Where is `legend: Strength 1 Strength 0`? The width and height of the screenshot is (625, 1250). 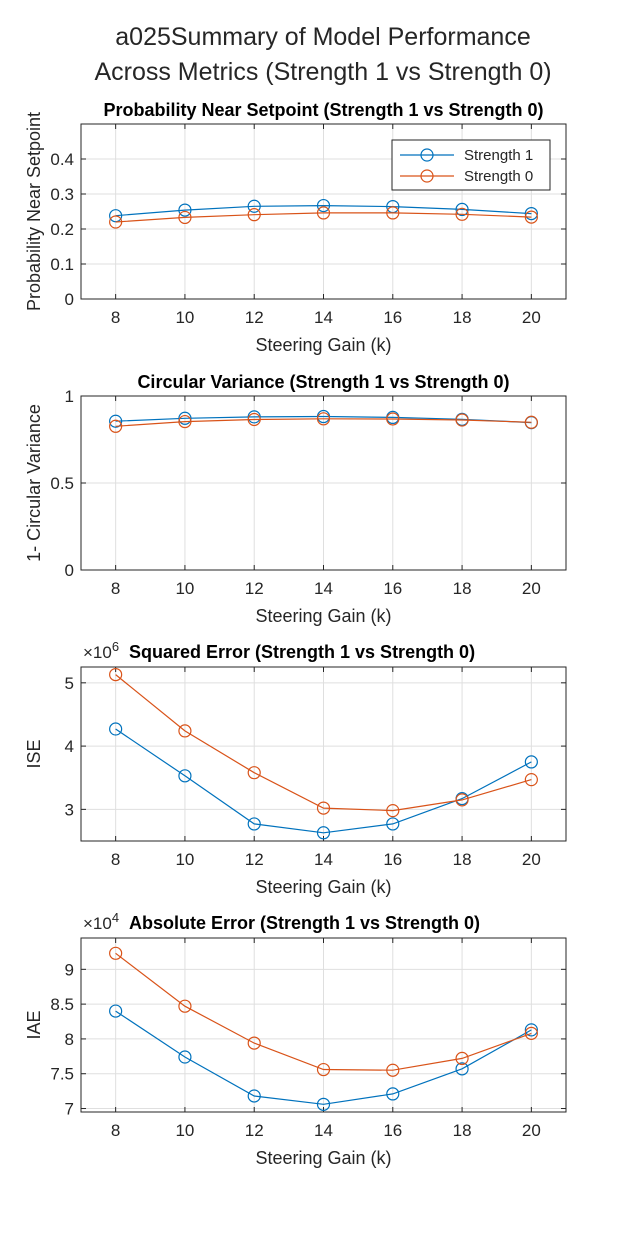 legend: Strength 1 Strength 0 is located at coordinates (471, 165).